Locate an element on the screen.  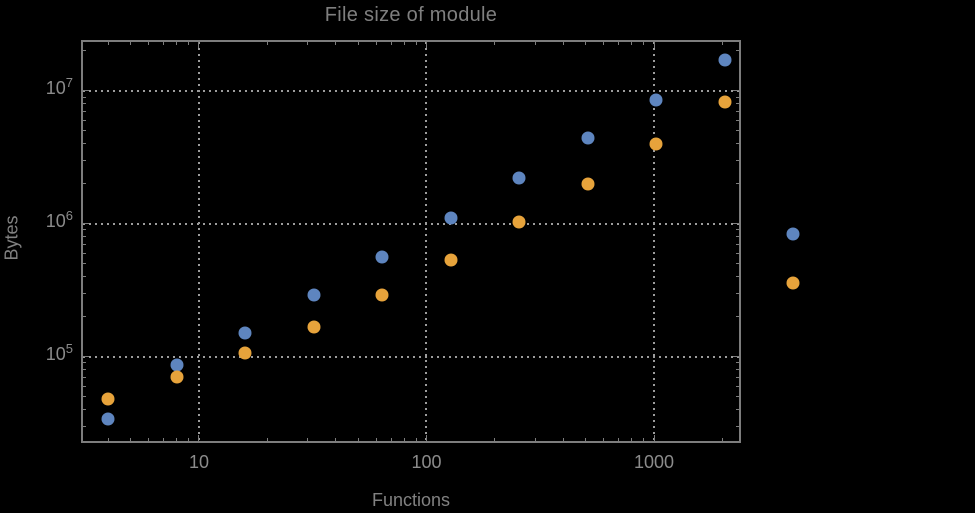
h-gridline is located at coordinates (411, 356).